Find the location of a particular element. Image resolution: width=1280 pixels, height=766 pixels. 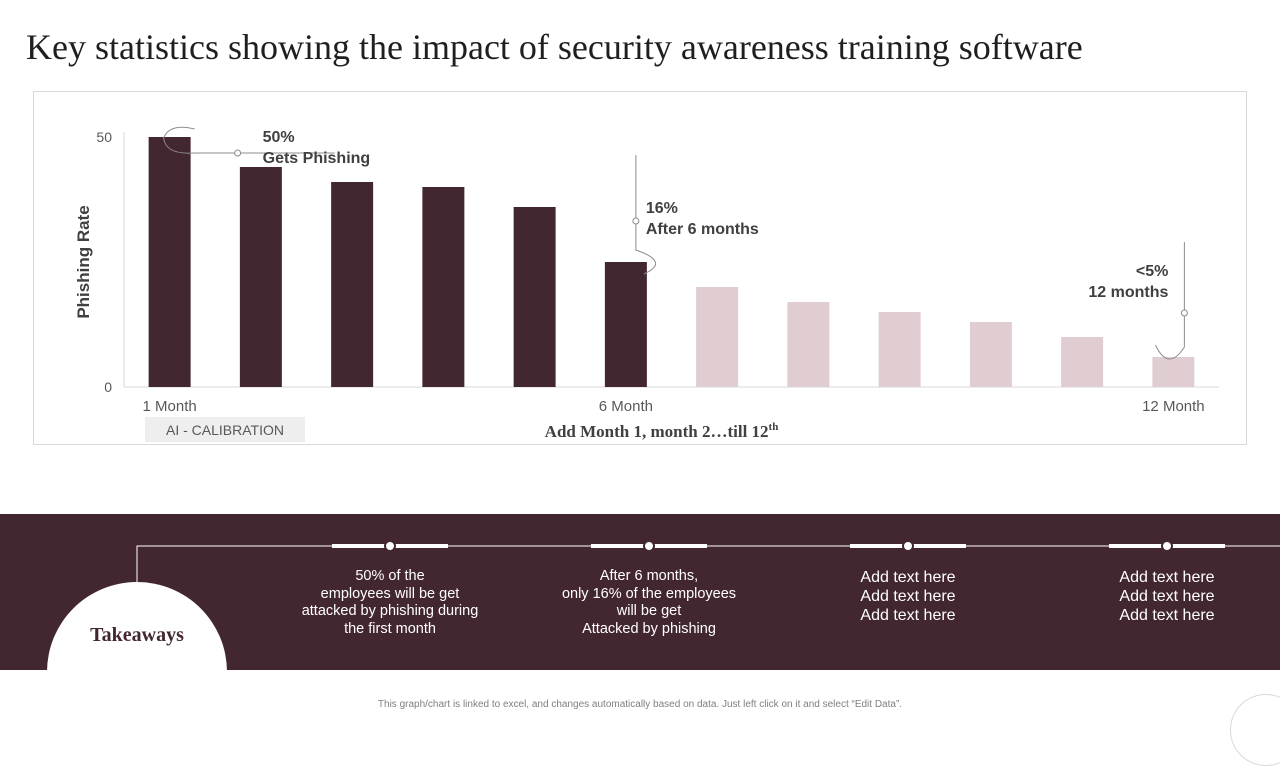

y-tick-label: 50 is located at coordinates (104, 137).